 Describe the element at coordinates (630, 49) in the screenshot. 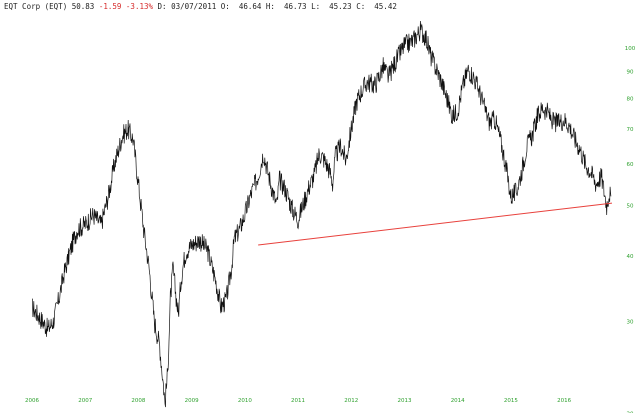

I see `y-tick-label: 100` at that location.